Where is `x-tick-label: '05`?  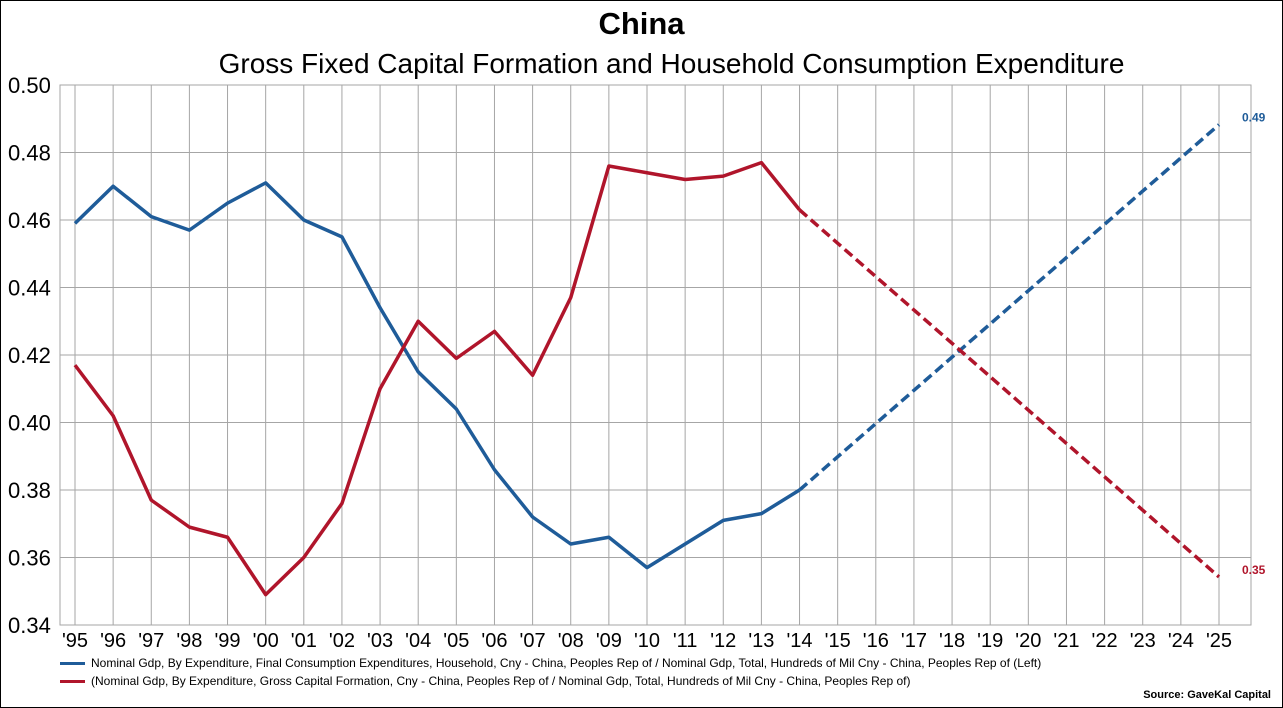
x-tick-label: '05 is located at coordinates (456, 641).